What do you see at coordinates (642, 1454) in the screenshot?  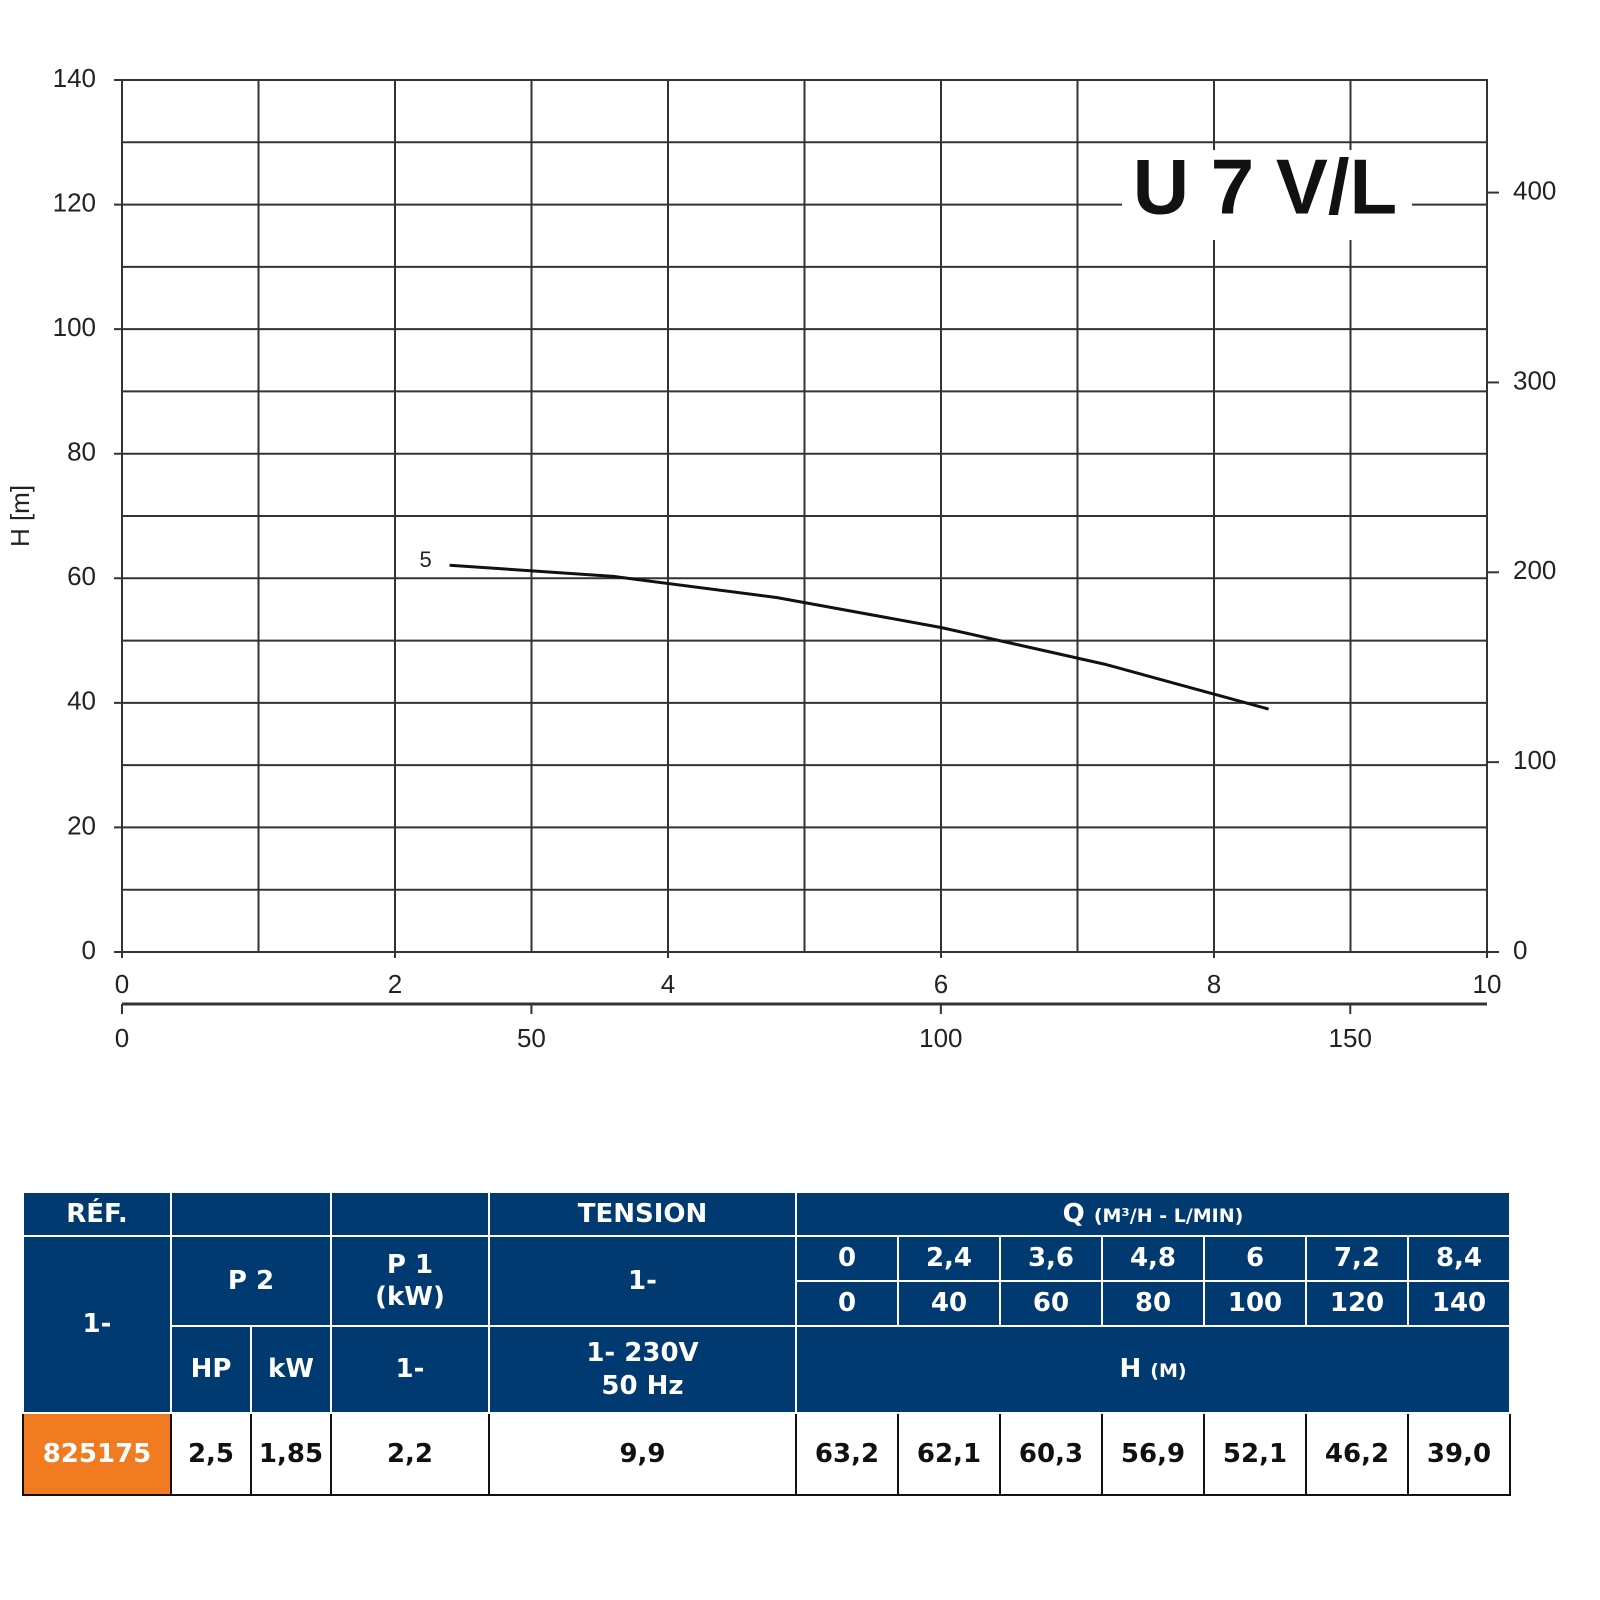 I see `table-cell: 9,9` at bounding box center [642, 1454].